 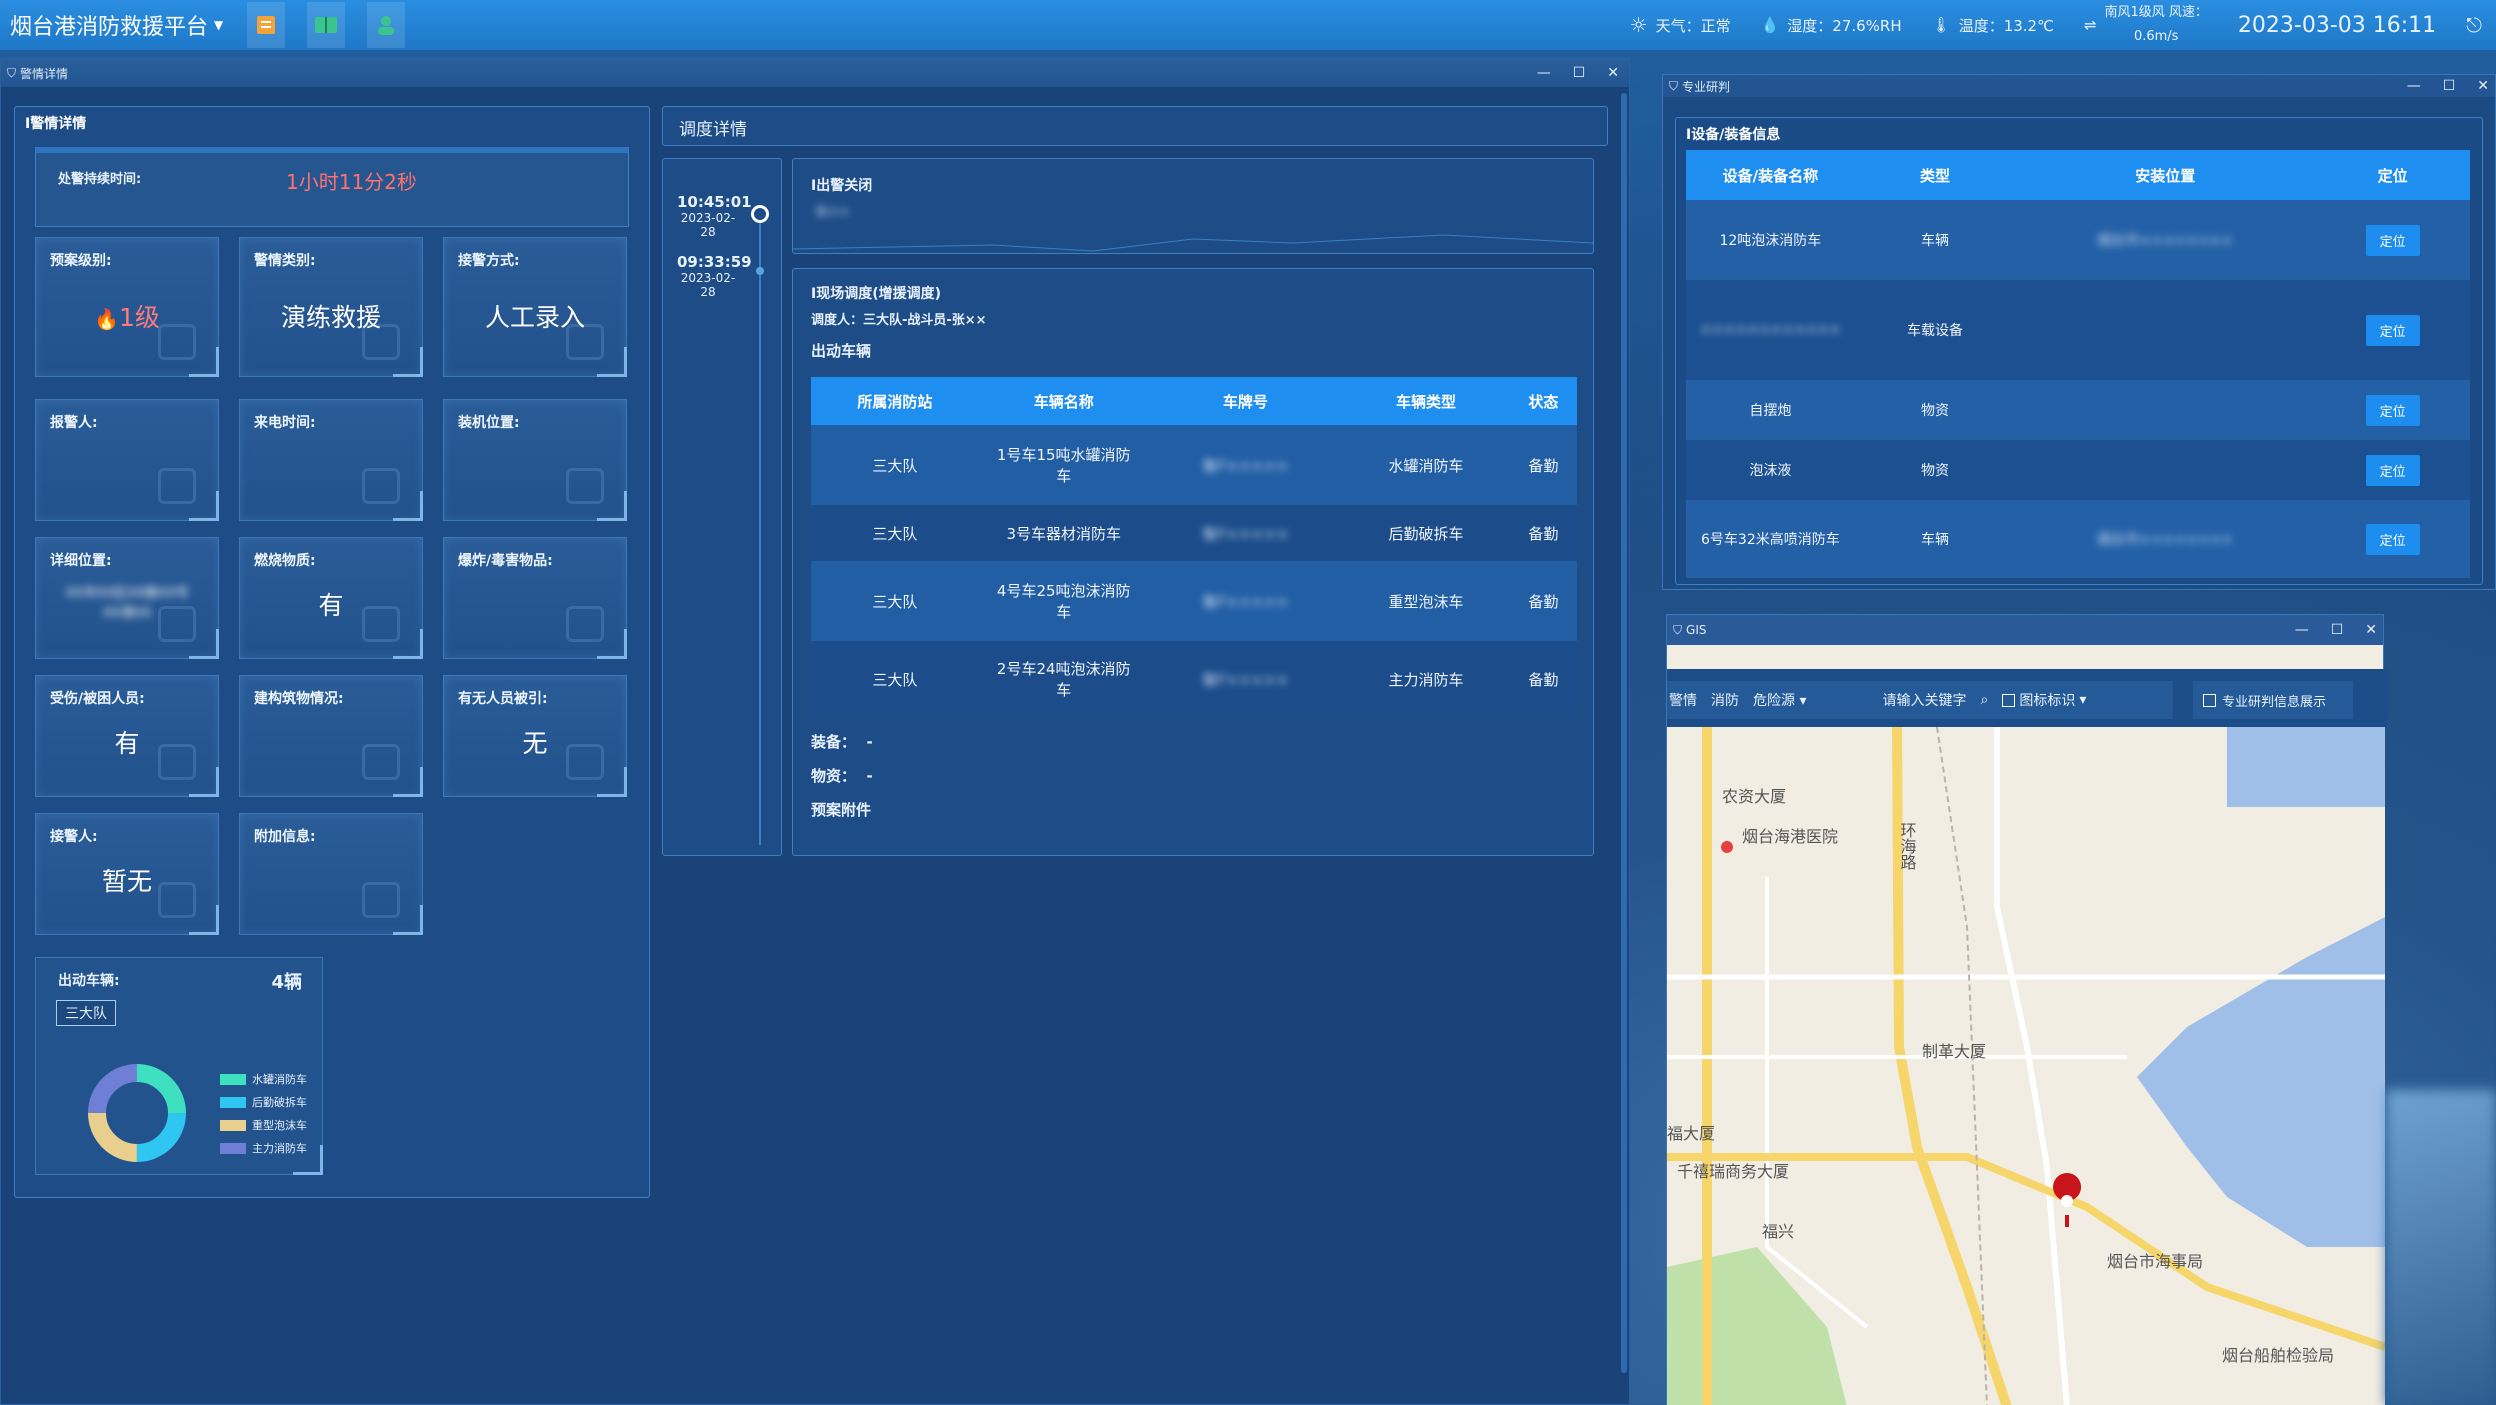 I want to click on table-cell: 备勤, so click(x=1543, y=679).